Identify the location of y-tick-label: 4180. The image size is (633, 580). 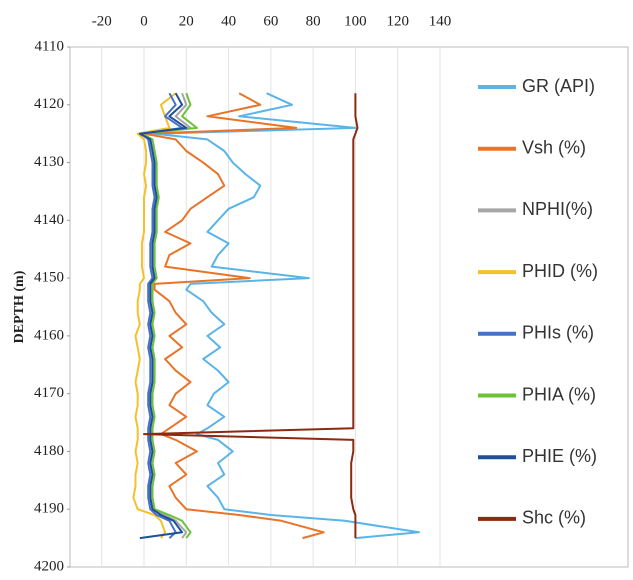
(49, 451).